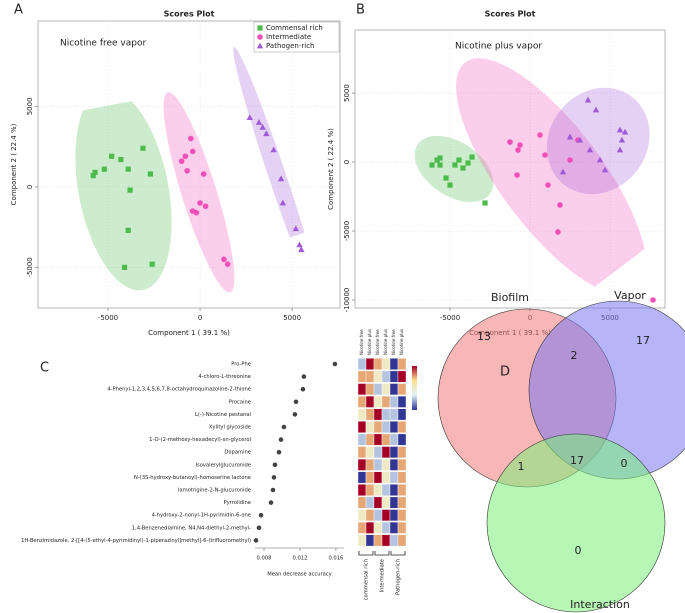  I want to click on legend-box, so click(296, 37).